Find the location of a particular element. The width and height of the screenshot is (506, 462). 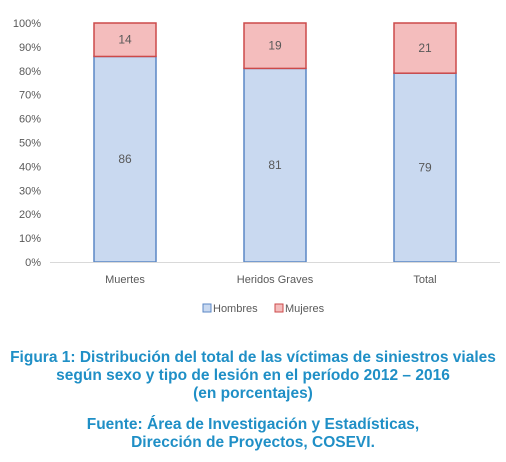

y-tick-label: 100% is located at coordinates (27, 24).